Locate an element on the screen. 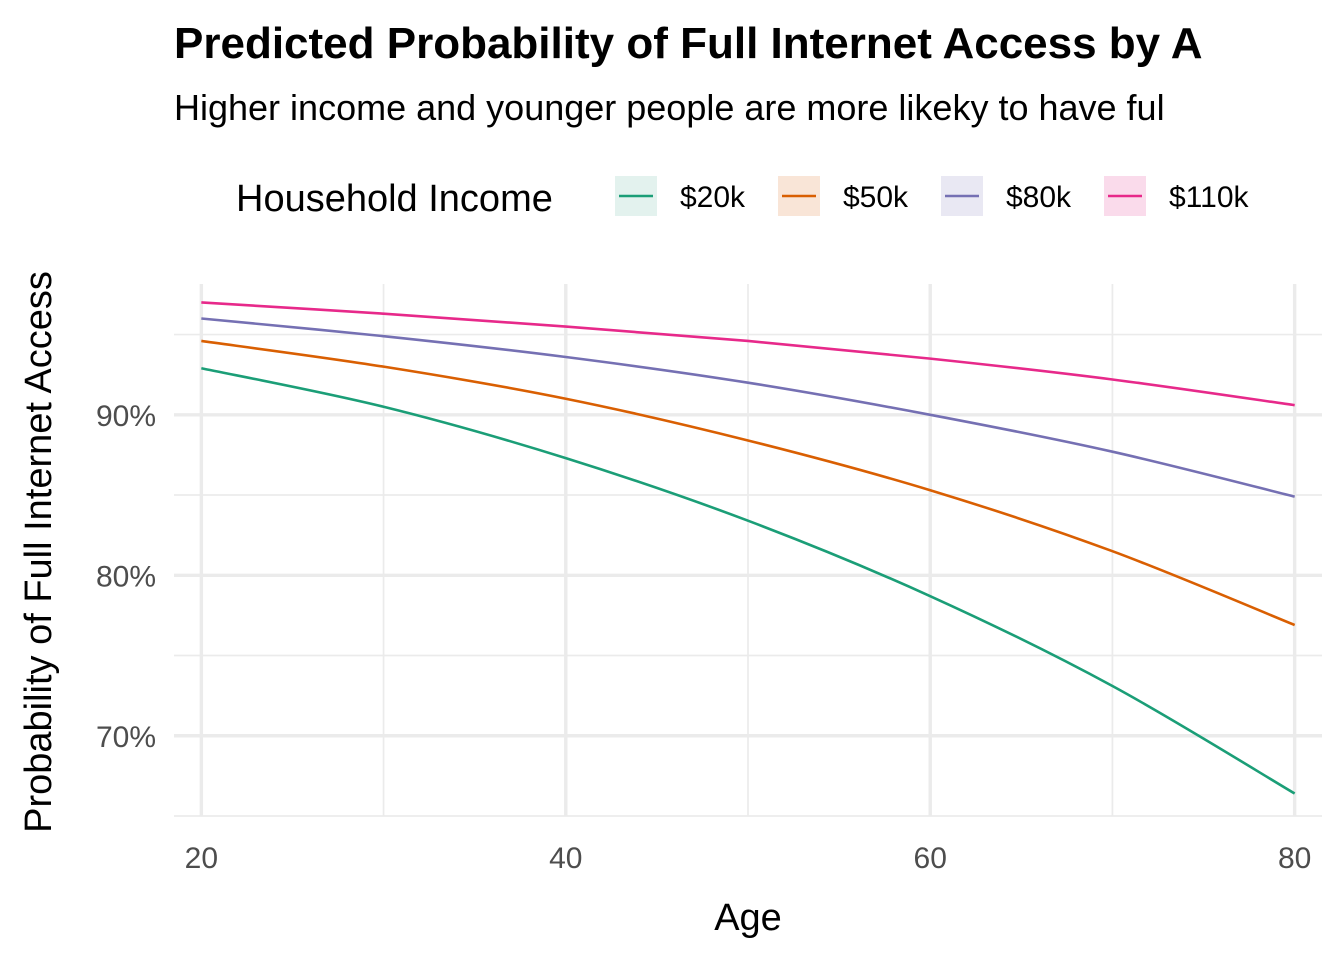 The height and width of the screenshot is (960, 1344). y-tick-label: 90% is located at coordinates (126, 416).